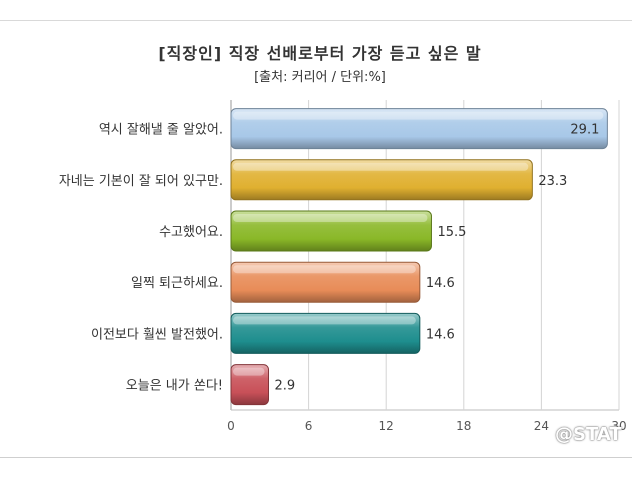 This screenshot has width=640, height=480. I want to click on x-tick-label: 0, so click(231, 426).